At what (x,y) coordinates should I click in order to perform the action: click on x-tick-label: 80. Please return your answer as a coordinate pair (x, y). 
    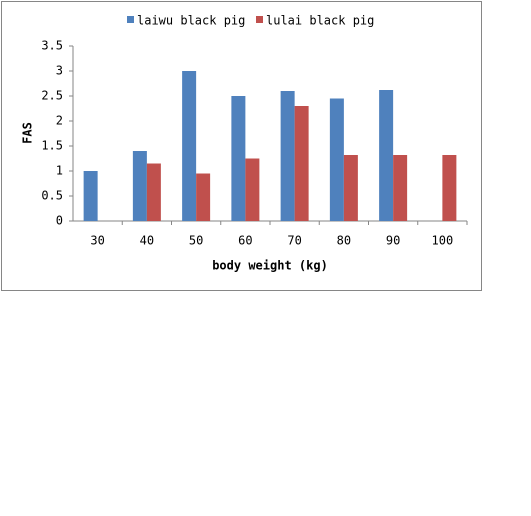
    Looking at the image, I should click on (344, 241).